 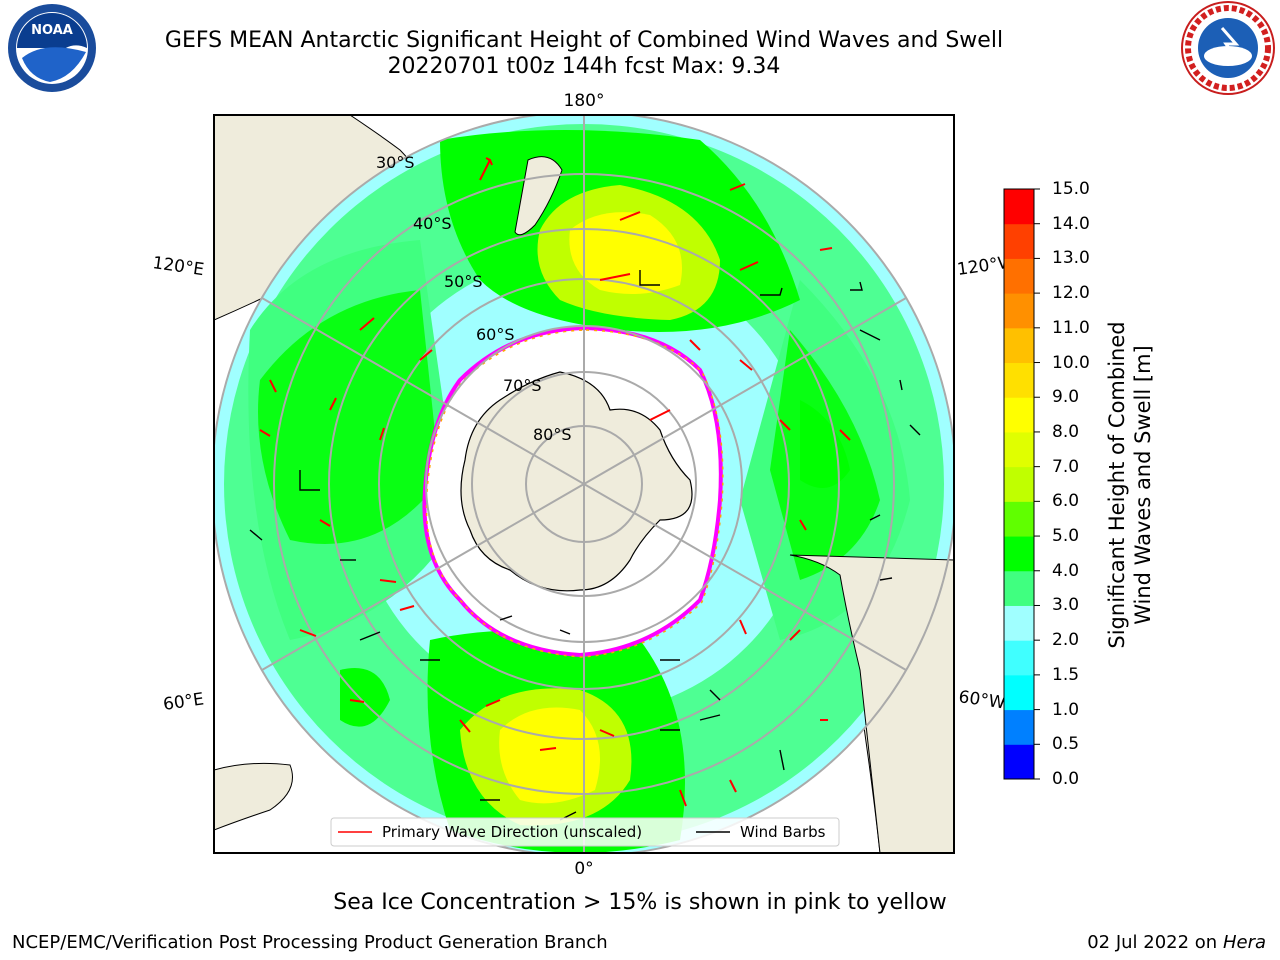 I want to click on colorbar-tick-label: 0.0, so click(x=1066, y=779).